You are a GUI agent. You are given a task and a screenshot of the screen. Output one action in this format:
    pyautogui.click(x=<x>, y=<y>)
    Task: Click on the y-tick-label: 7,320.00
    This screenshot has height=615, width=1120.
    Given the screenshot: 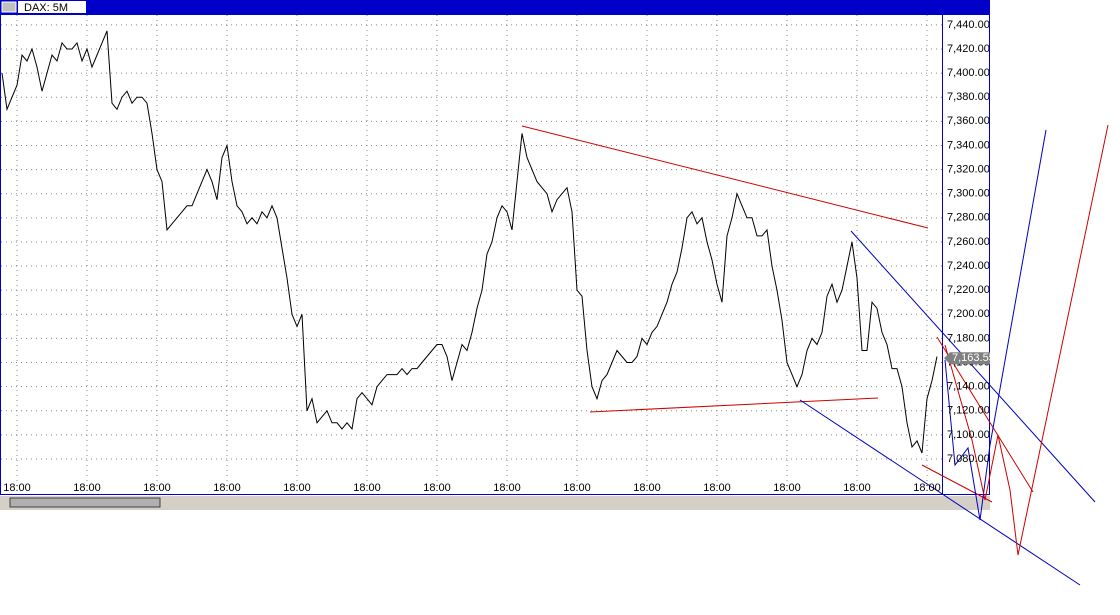 What is the action you would take?
    pyautogui.click(x=968, y=169)
    